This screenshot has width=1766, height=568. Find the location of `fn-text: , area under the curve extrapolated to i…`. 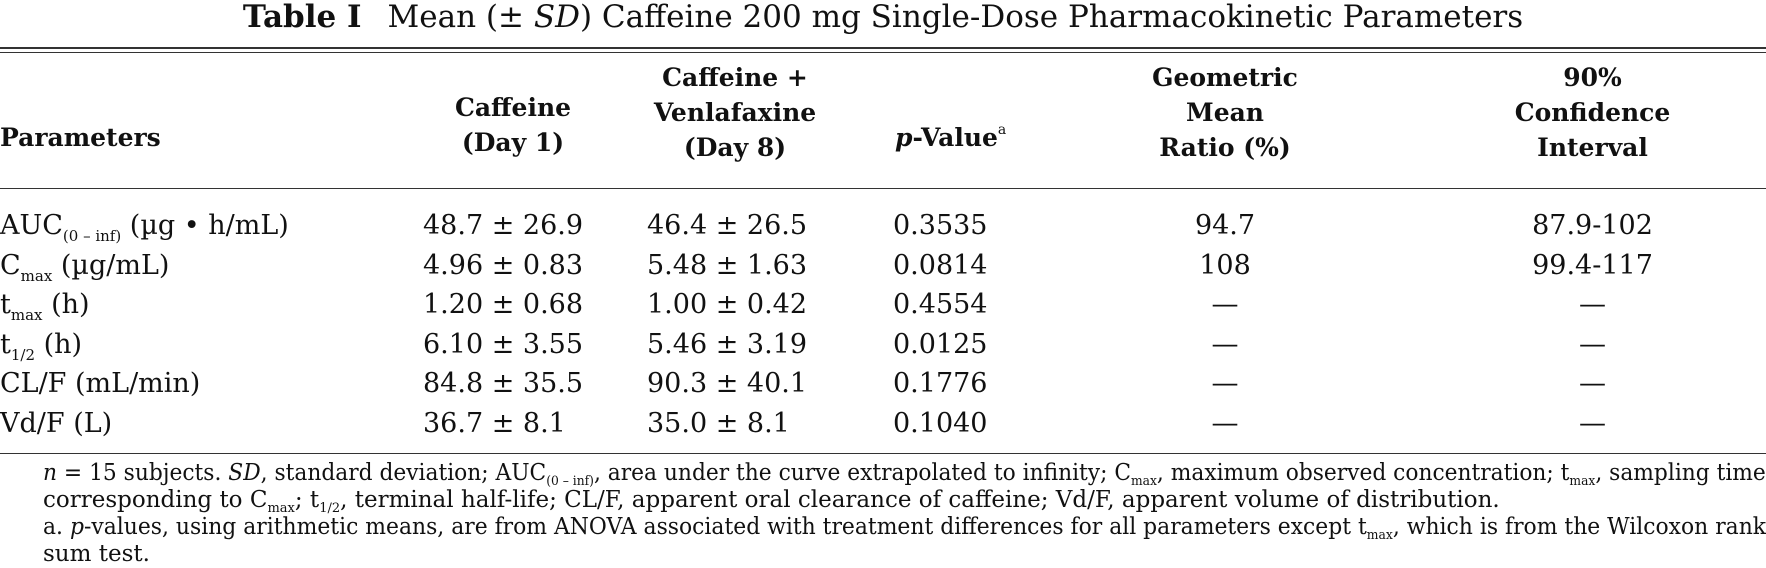

fn-text: , area under the curve extrapolated to i… is located at coordinates (862, 473).